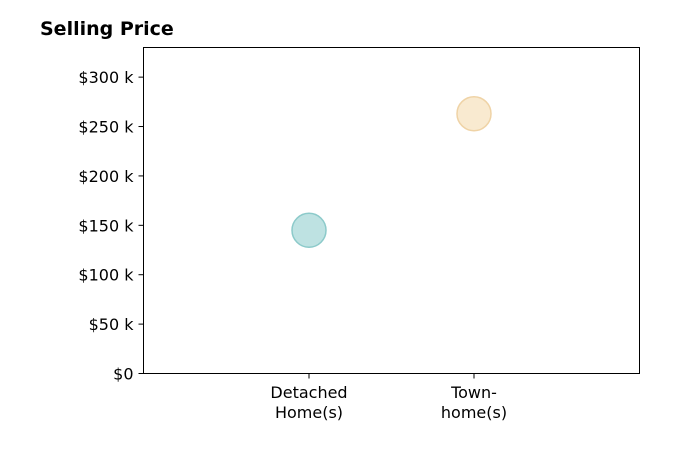  What do you see at coordinates (106, 225) in the screenshot?
I see `y-tick-label: $150 k` at bounding box center [106, 225].